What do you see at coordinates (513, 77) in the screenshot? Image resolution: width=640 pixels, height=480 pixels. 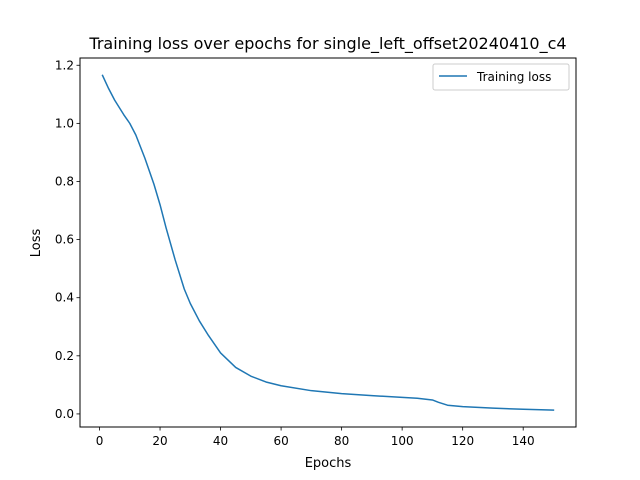 I see `legend-label: Training loss` at bounding box center [513, 77].